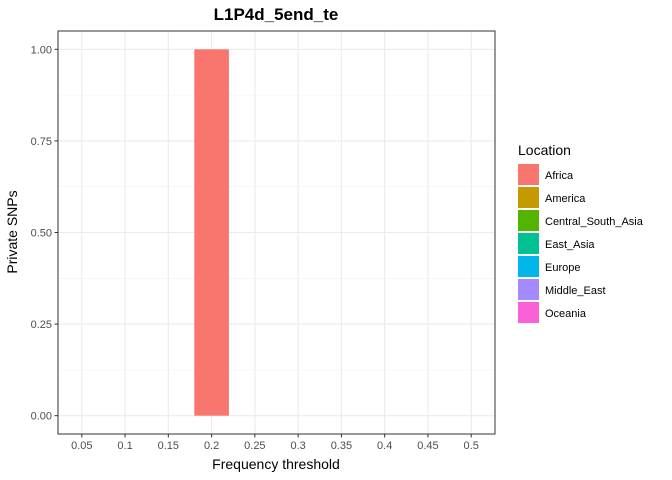  Describe the element at coordinates (427, 446) in the screenshot. I see `x-tick-label: 0.45` at that location.